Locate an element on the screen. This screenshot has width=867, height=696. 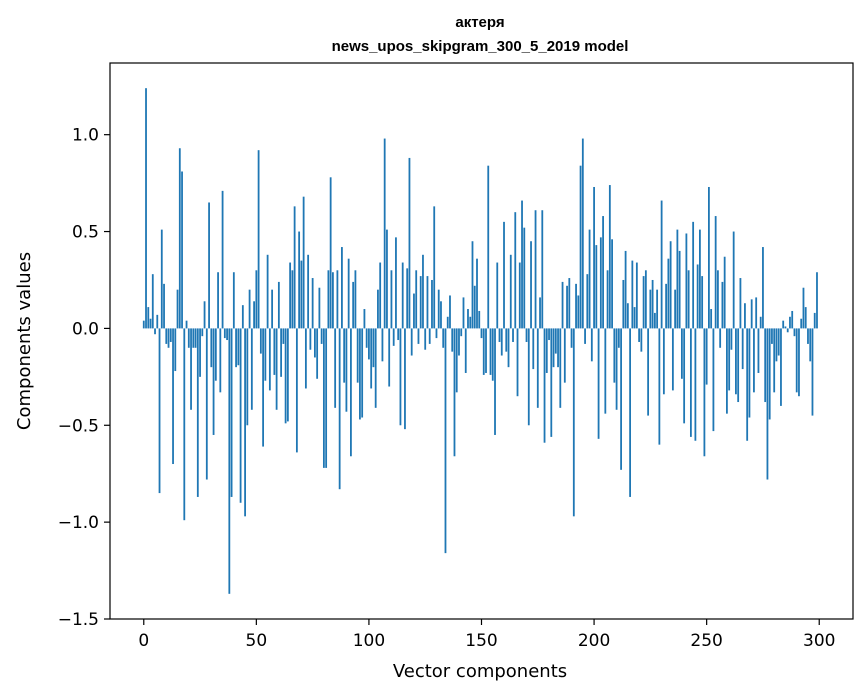
x-tick-label: 200 is located at coordinates (594, 641).